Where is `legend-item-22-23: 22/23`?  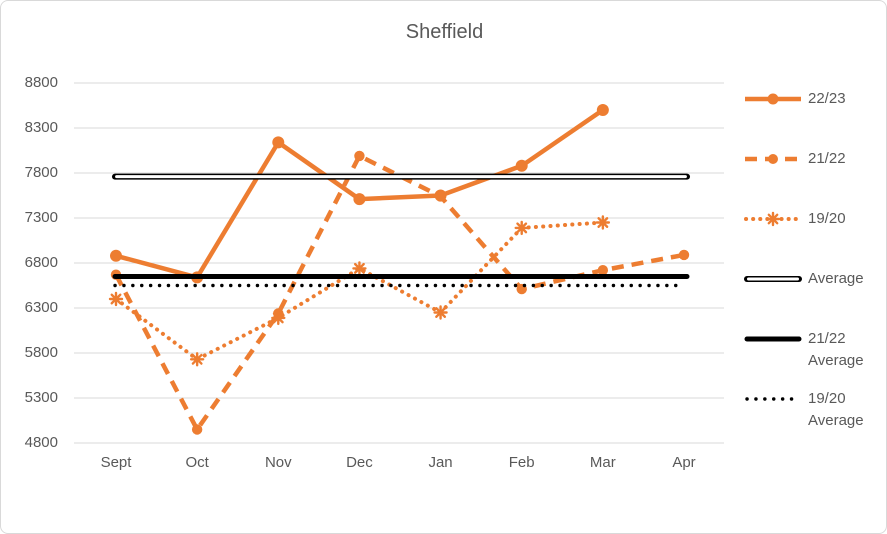
legend-item-22-23: 22/23 is located at coordinates (814, 99).